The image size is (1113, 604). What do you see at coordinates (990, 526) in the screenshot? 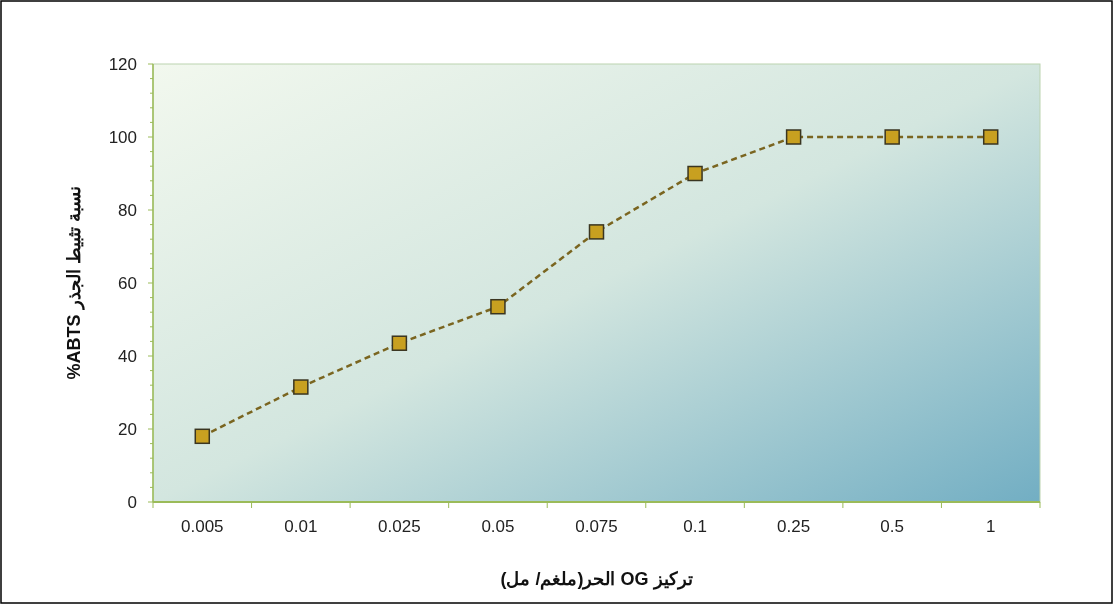
I see `x-tick-label: 1` at bounding box center [990, 526].